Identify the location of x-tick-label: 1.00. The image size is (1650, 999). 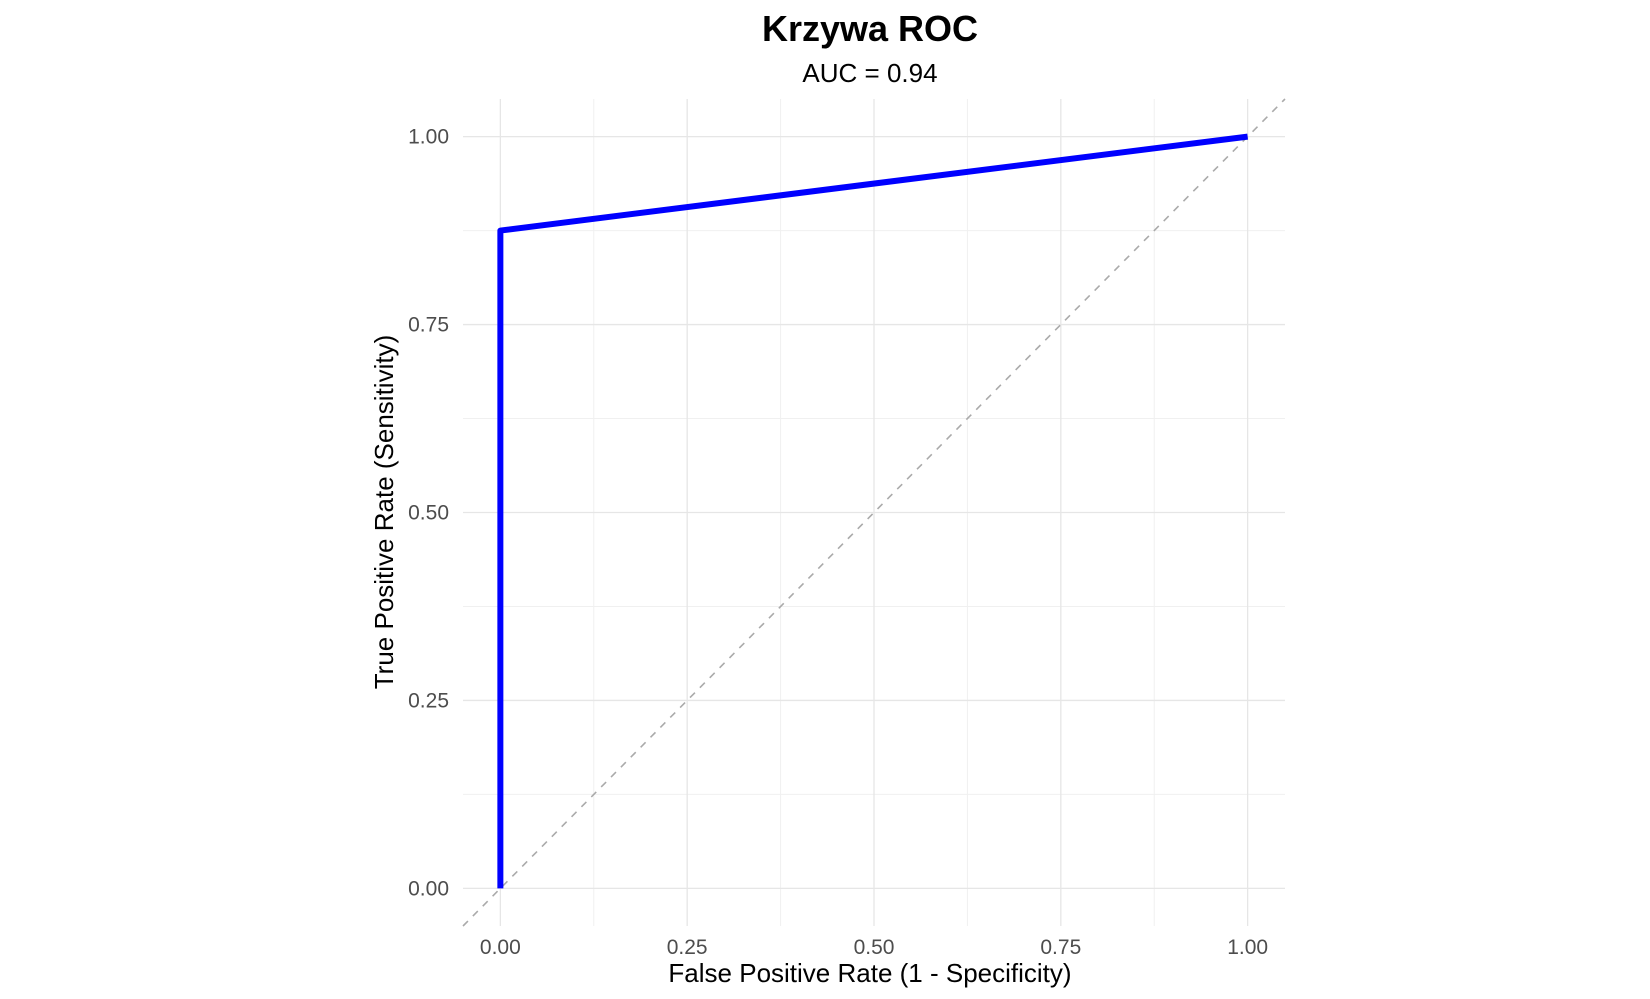
(1247, 947).